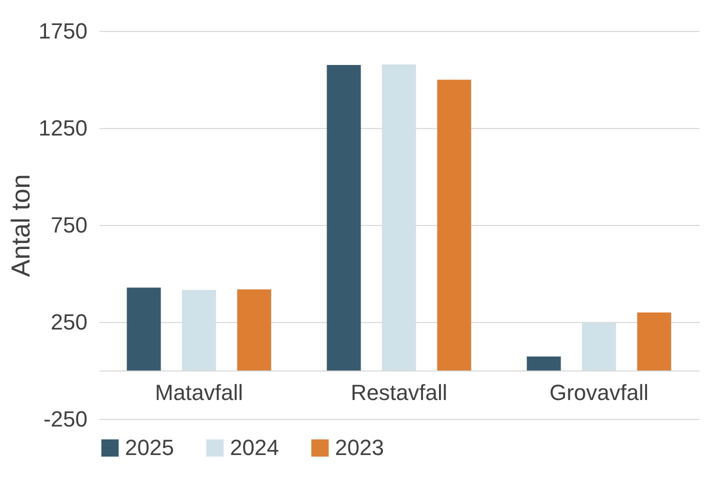  I want to click on y-axis-title: Antal ton, so click(21, 225).